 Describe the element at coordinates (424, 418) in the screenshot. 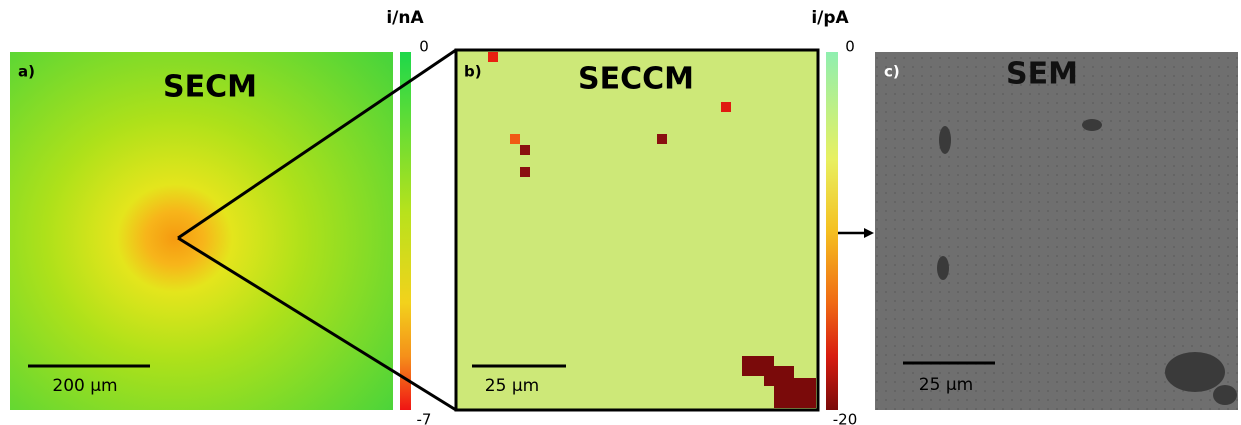

I see `colorbar-min: -7` at that location.